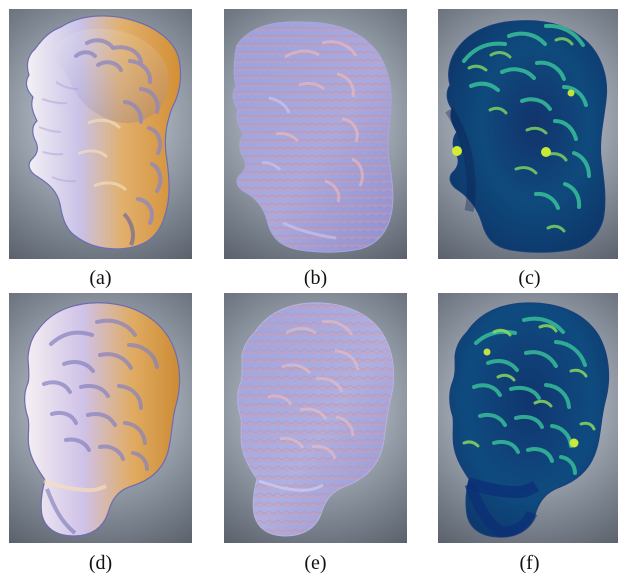 The height and width of the screenshot is (576, 618). Describe the element at coordinates (529, 278) in the screenshot. I see `panel-c-caption: (c)` at that location.